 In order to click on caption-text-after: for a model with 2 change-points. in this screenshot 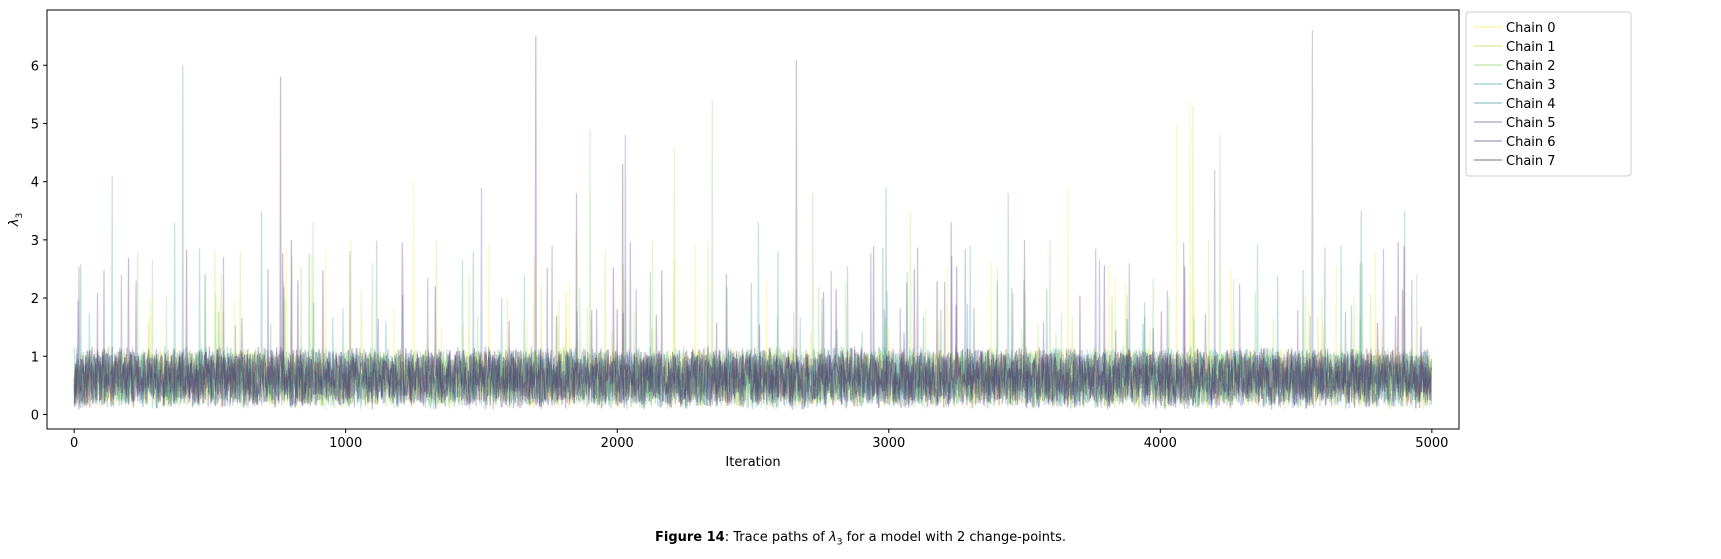, I will do `click(954, 537)`.